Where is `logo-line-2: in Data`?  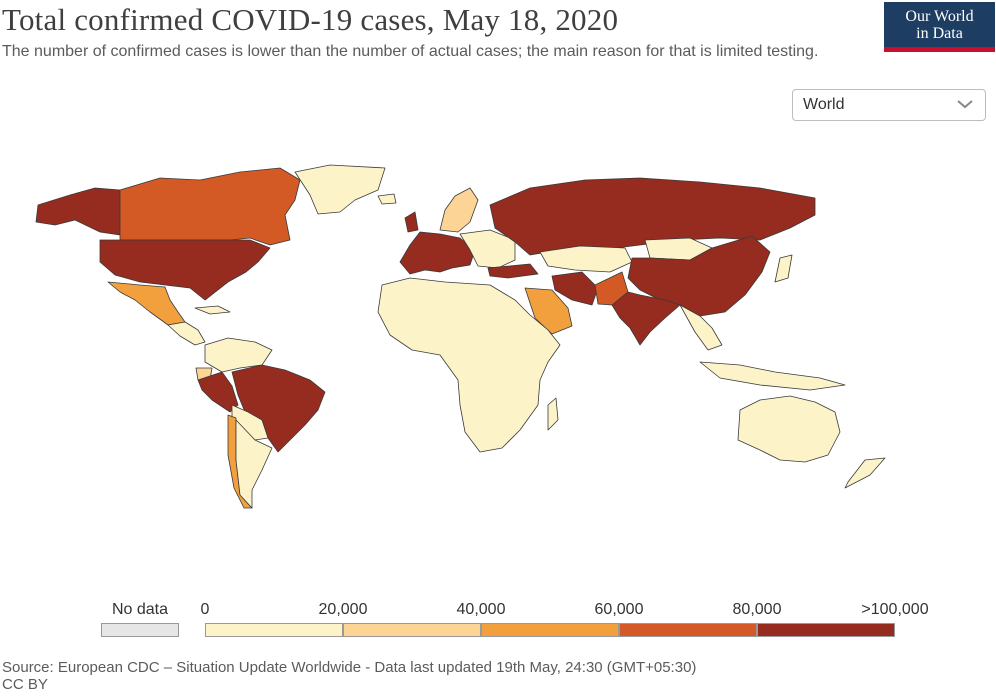 logo-line-2: in Data is located at coordinates (939, 33).